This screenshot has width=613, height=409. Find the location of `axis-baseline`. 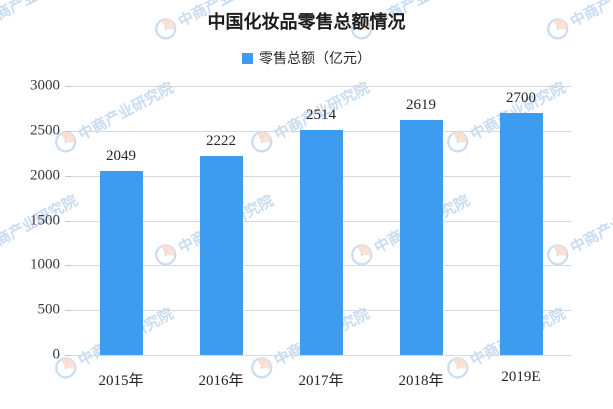

axis-baseline is located at coordinates (321, 355).